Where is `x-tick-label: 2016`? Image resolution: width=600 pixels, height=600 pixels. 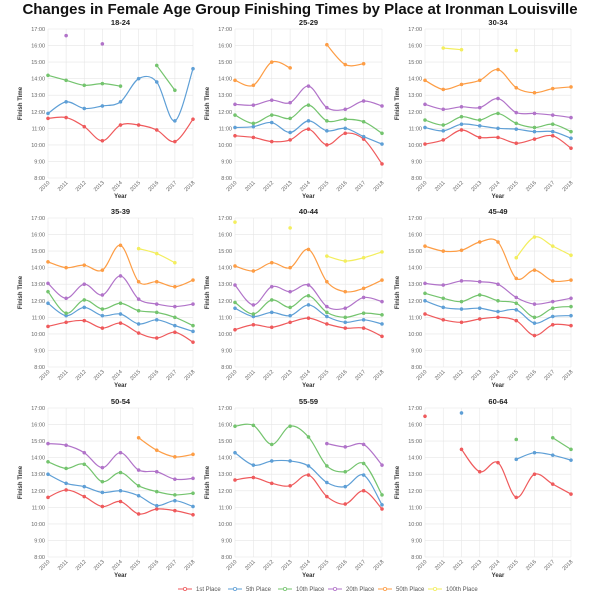
x-tick-label: 2016 is located at coordinates (531, 186).